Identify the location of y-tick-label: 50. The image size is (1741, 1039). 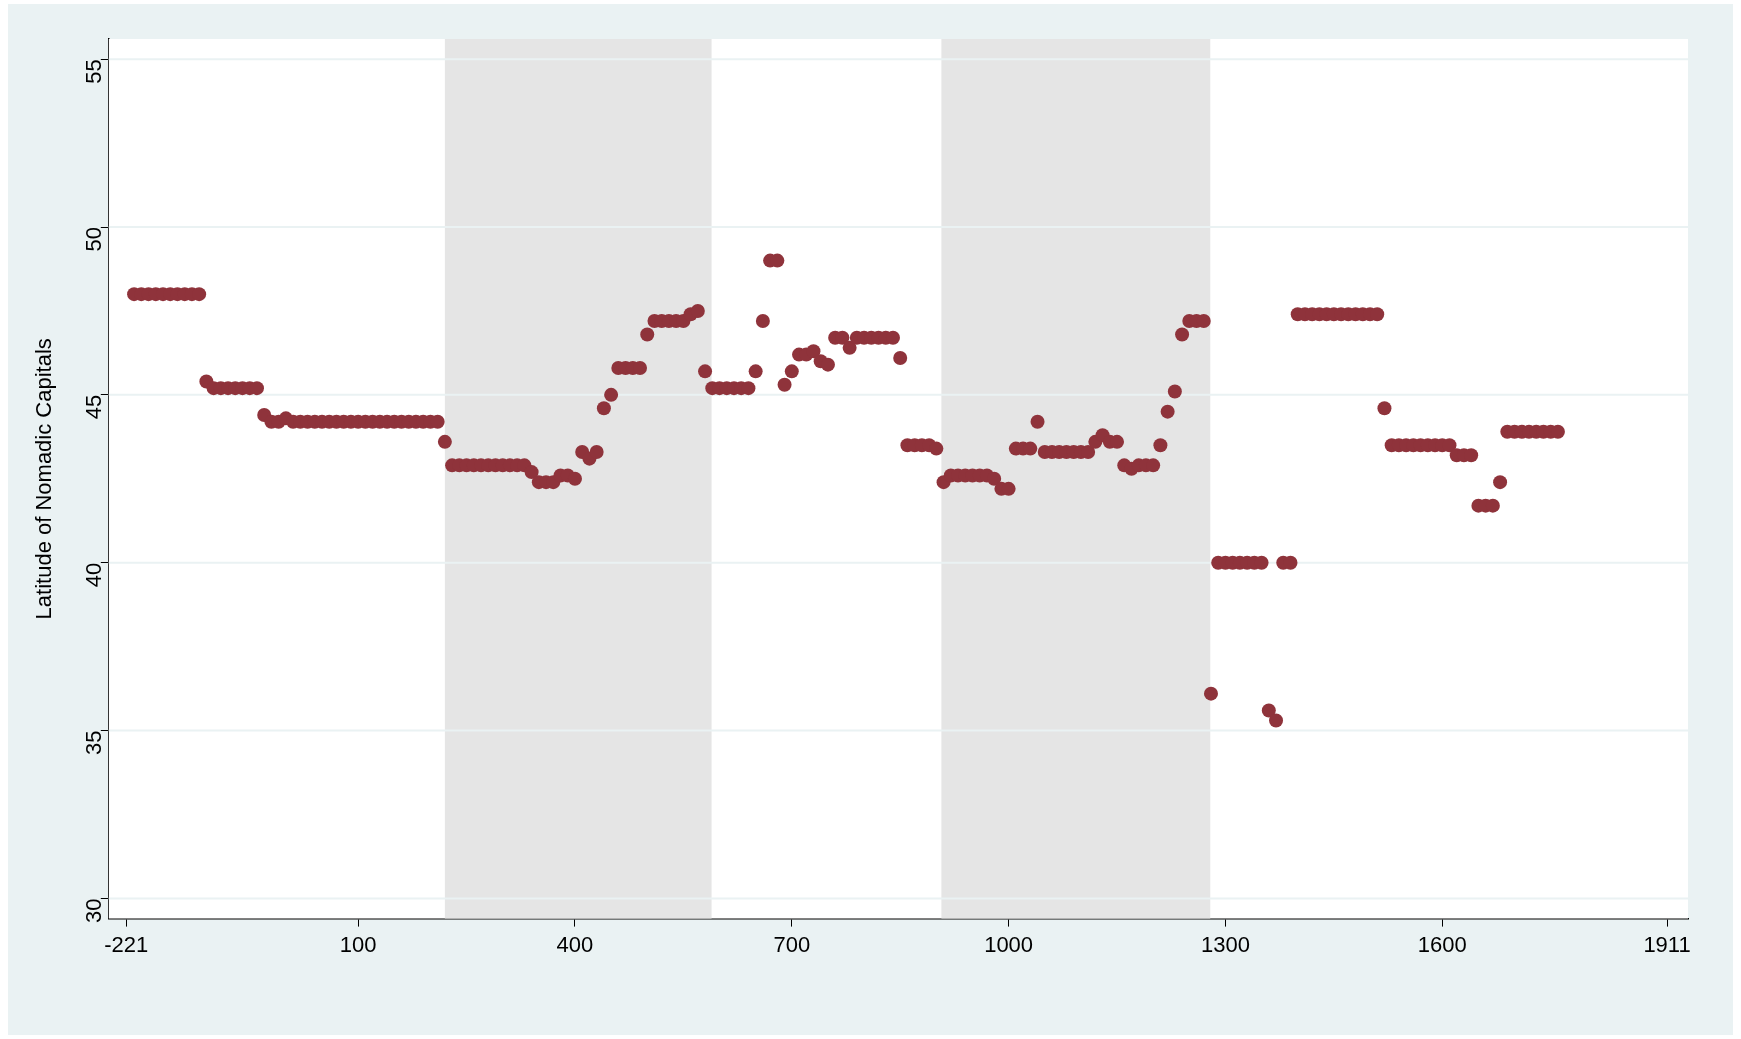
(93, 239).